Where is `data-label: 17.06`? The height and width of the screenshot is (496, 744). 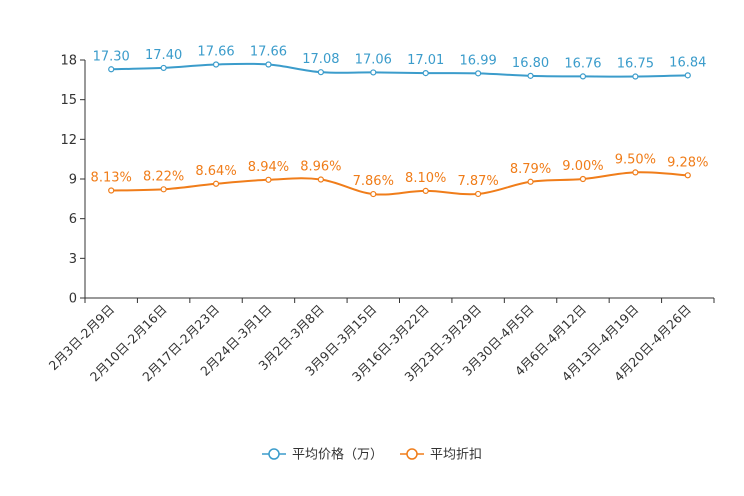
data-label: 17.06 is located at coordinates (373, 59).